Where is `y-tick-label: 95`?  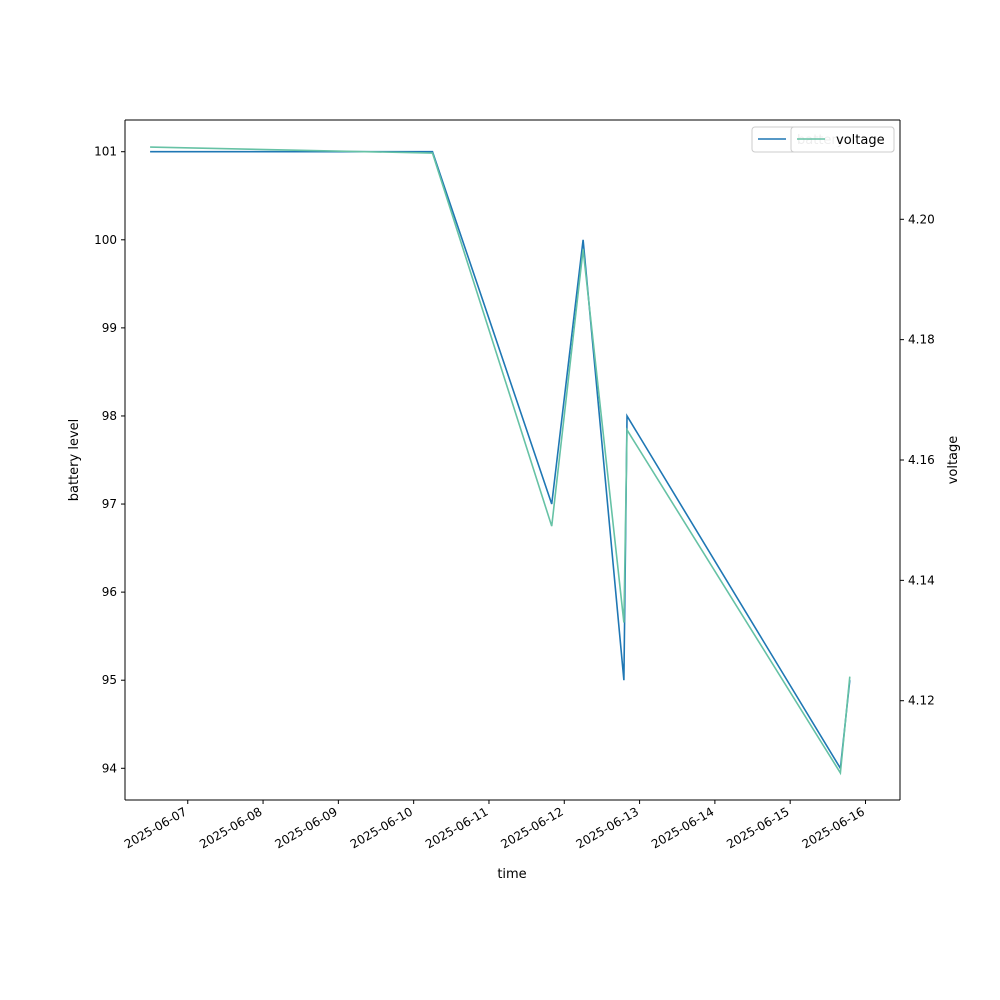
y-tick-label: 95 is located at coordinates (109, 680).